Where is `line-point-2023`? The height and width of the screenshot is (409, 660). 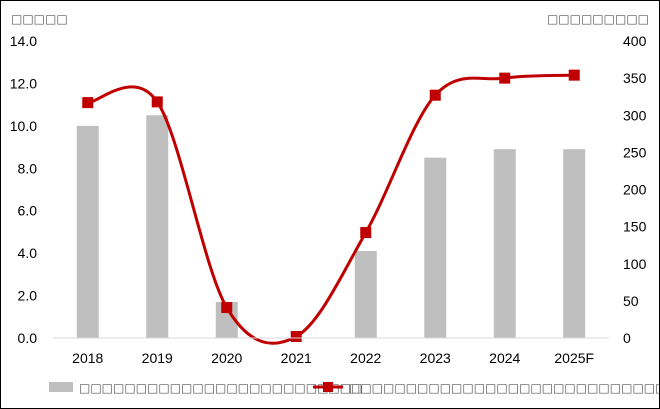 line-point-2023 is located at coordinates (435, 95).